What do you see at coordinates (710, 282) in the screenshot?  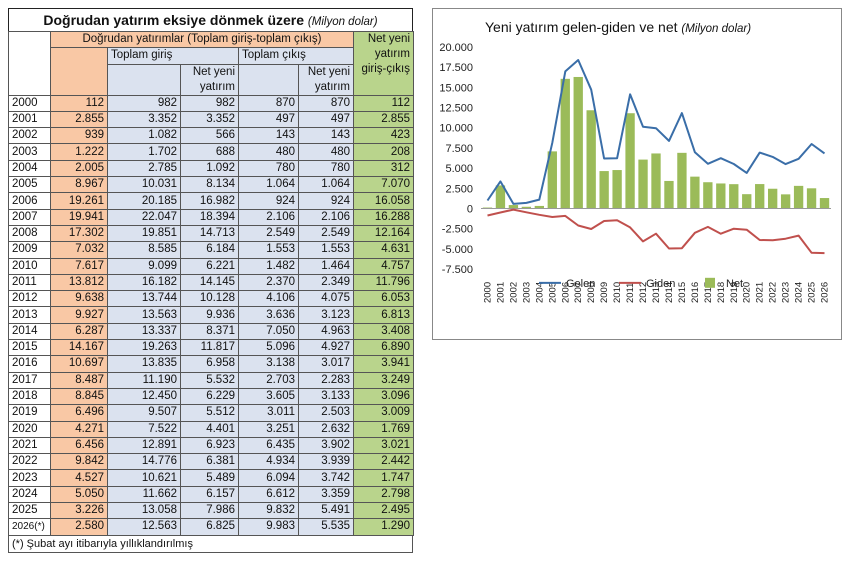 I see `legend-swatch-net` at bounding box center [710, 282].